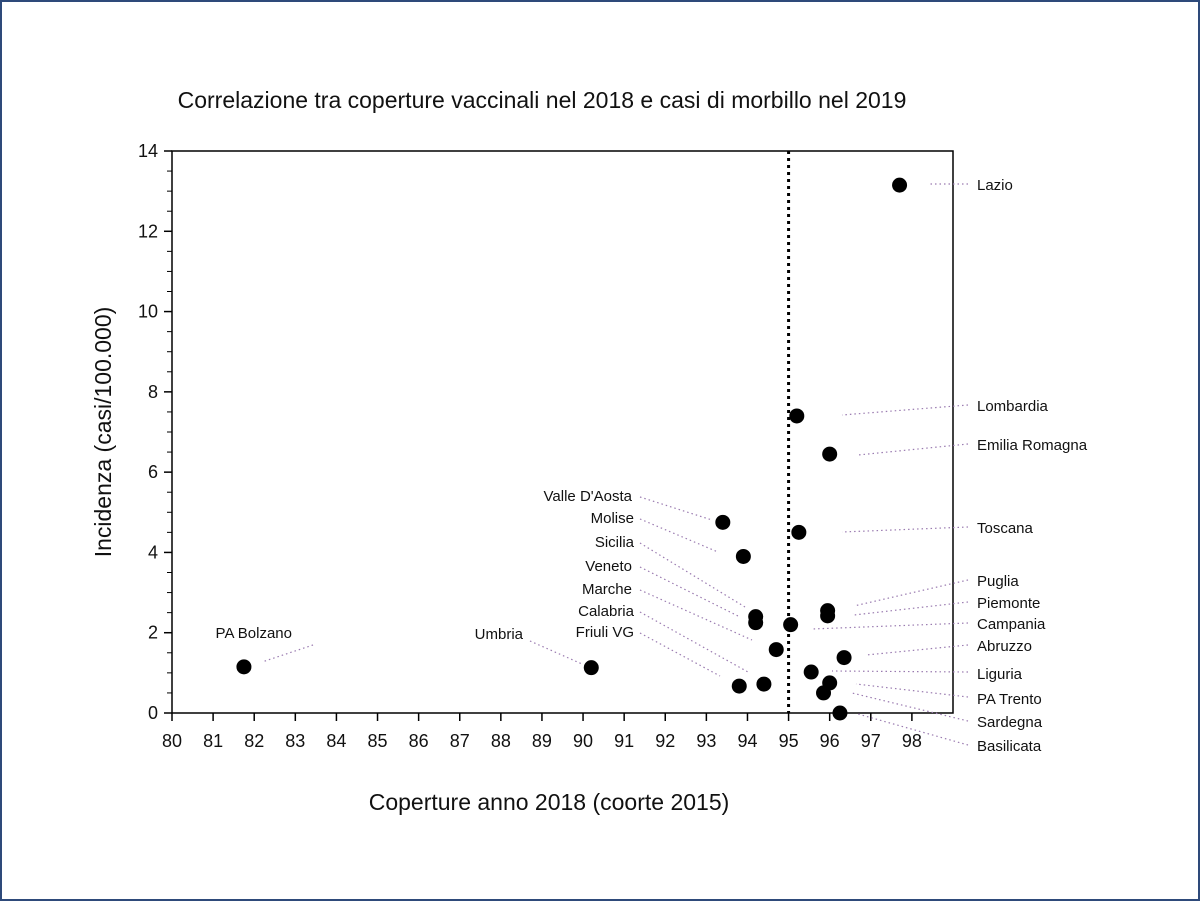 The width and height of the screenshot is (1200, 901). What do you see at coordinates (995, 185) in the screenshot?
I see `region-label: Lazio` at bounding box center [995, 185].